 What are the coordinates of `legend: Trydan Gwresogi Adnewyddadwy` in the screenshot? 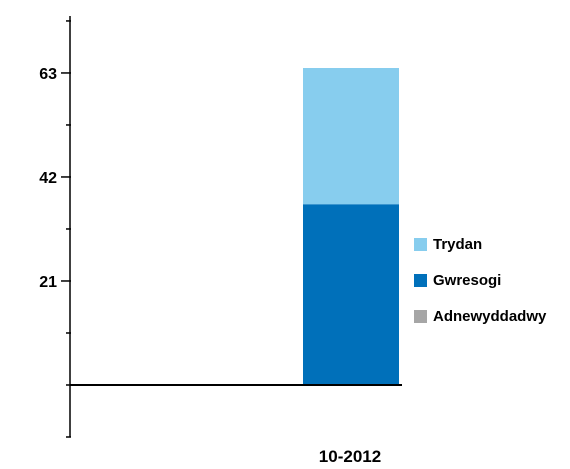 It's located at (480, 290).